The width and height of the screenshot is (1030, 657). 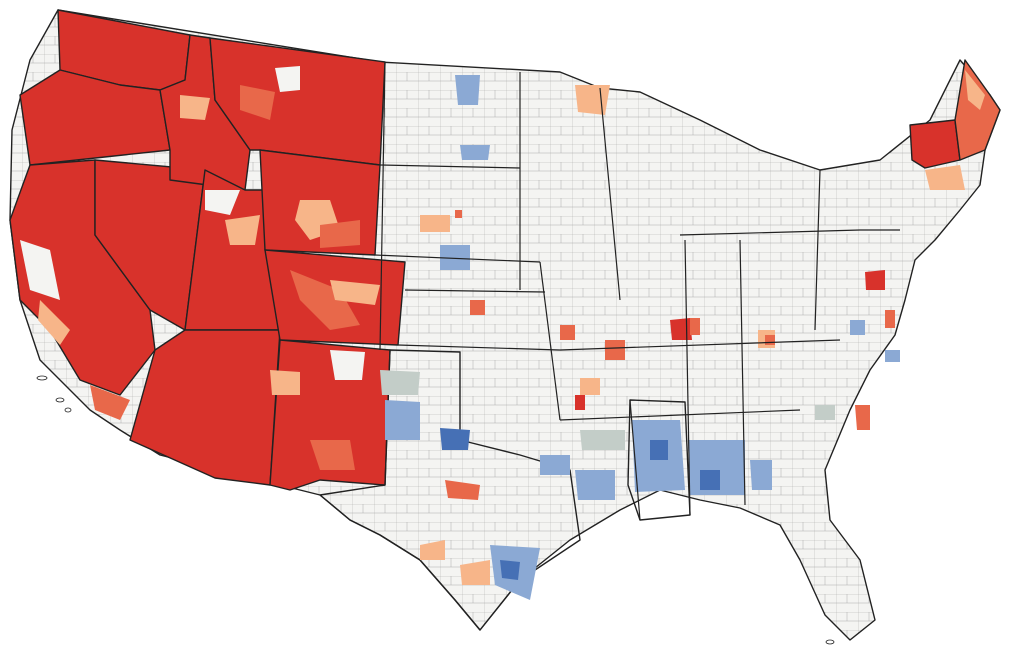 What do you see at coordinates (602, 440) in the screenshot?
I see `patch-la-gray` at bounding box center [602, 440].